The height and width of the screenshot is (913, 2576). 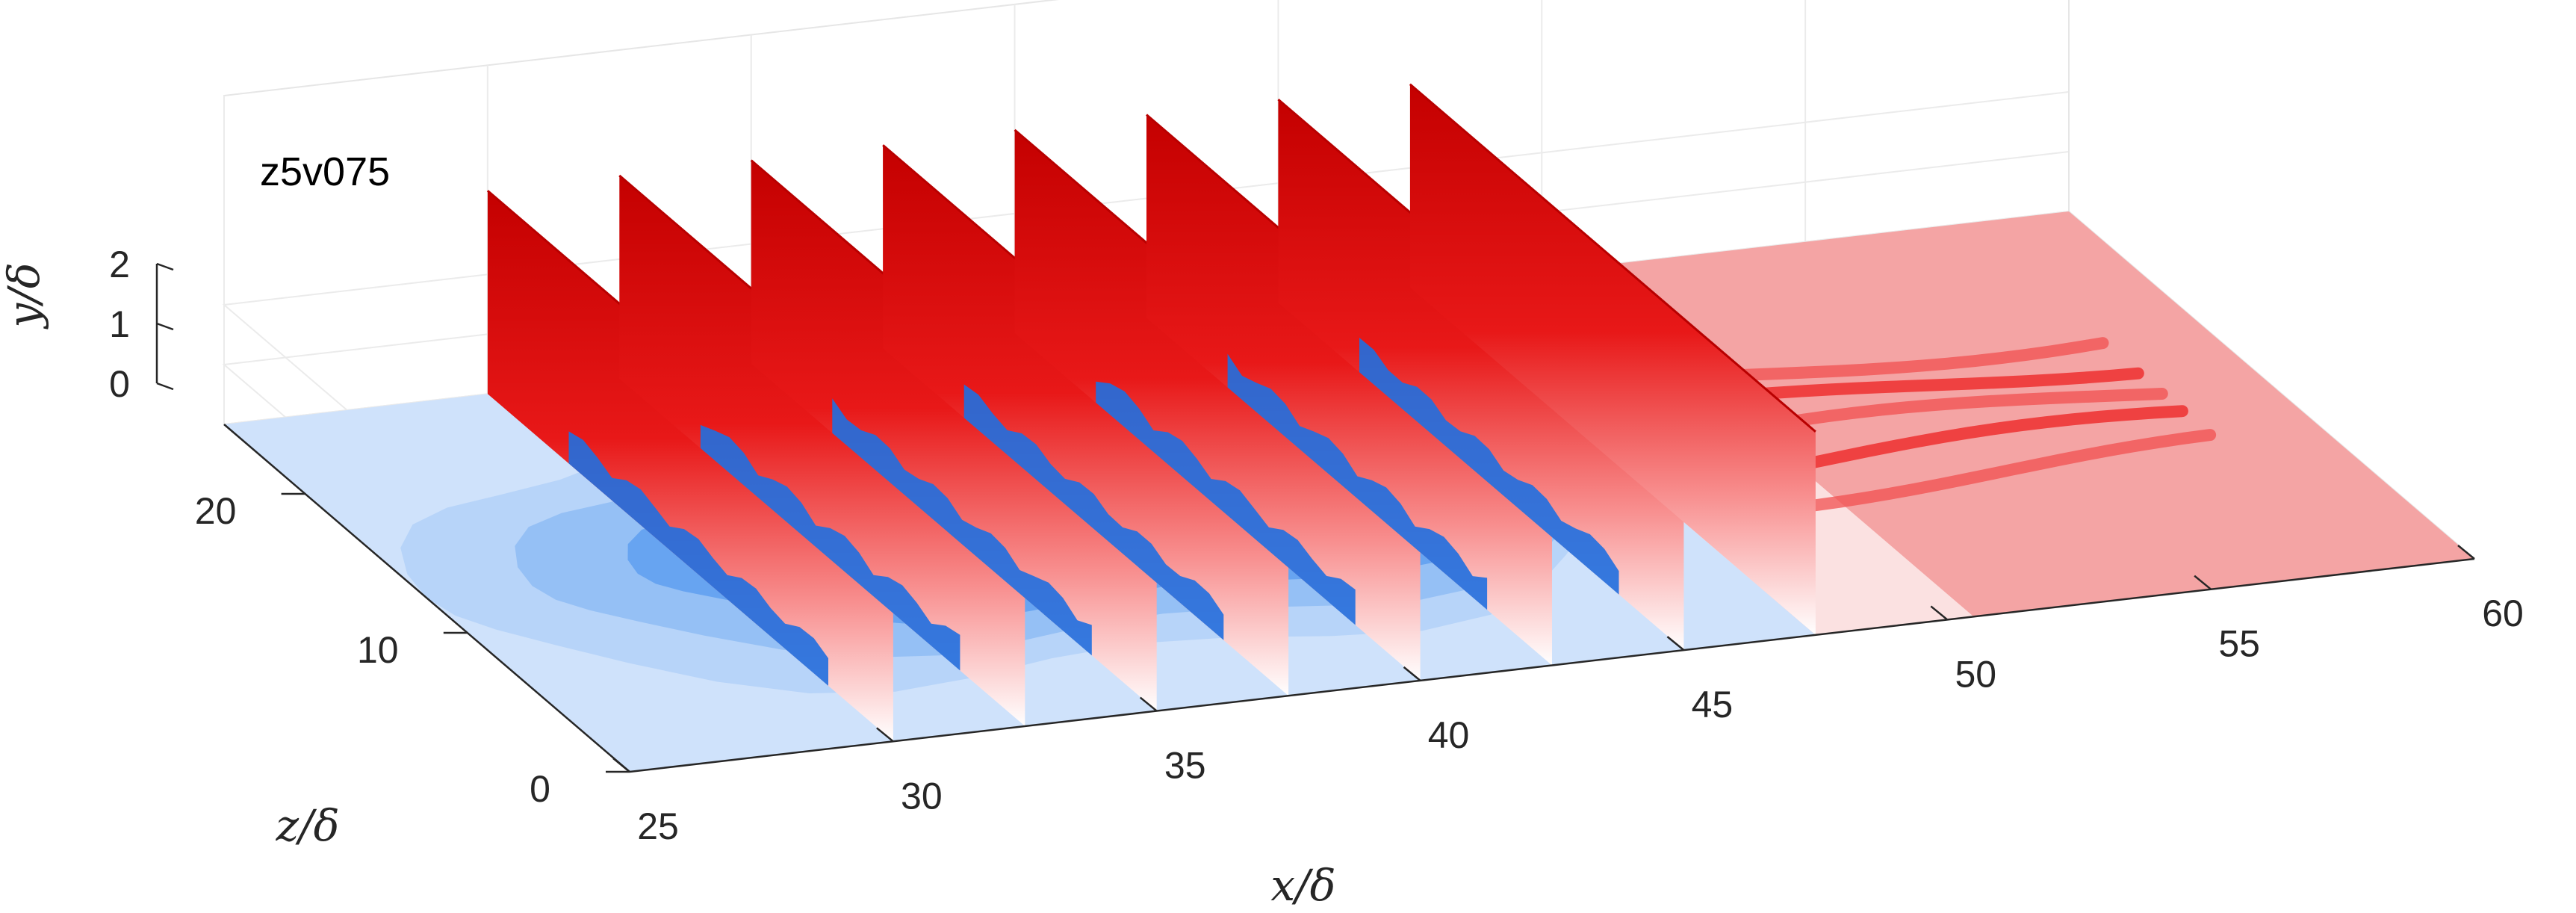 I want to click on x-tick-label: 30, so click(x=922, y=796).